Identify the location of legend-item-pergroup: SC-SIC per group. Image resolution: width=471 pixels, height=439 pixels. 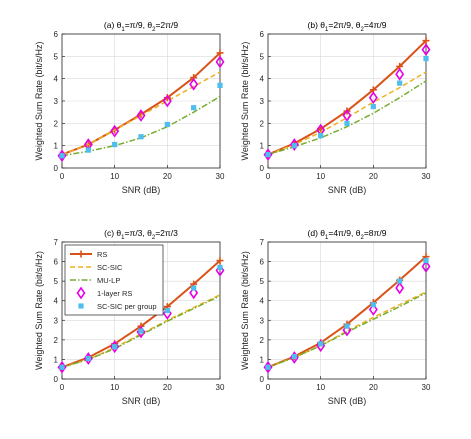
(117, 306).